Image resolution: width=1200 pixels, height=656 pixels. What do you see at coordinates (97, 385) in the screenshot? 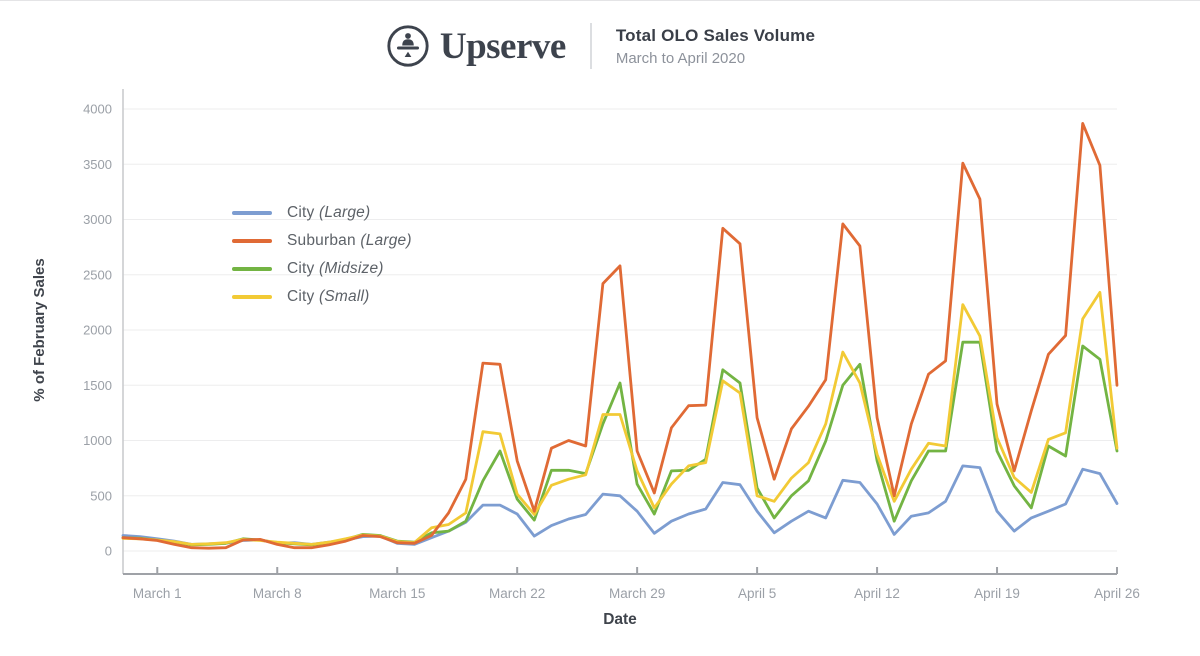
I see `y-tick-label: 1500` at bounding box center [97, 385].